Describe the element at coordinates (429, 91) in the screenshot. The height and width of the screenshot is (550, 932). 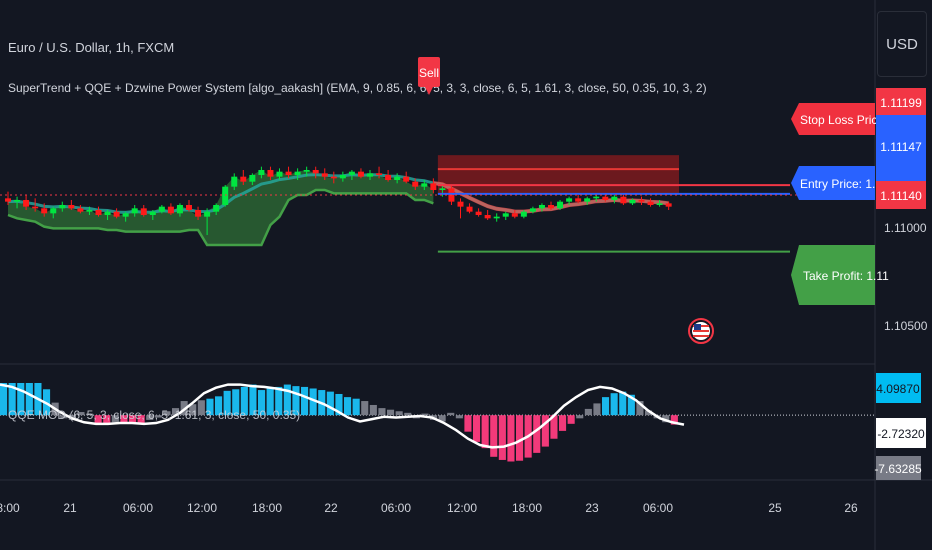
I see `sell-signal-pointer` at that location.